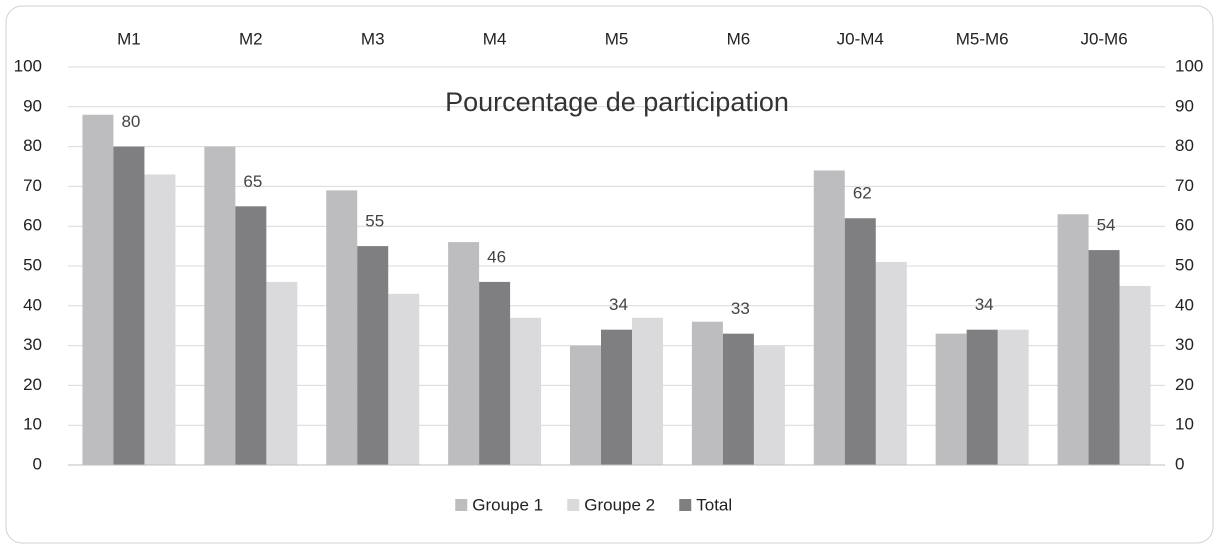 The image size is (1219, 549). I want to click on data-label: 55, so click(374, 221).